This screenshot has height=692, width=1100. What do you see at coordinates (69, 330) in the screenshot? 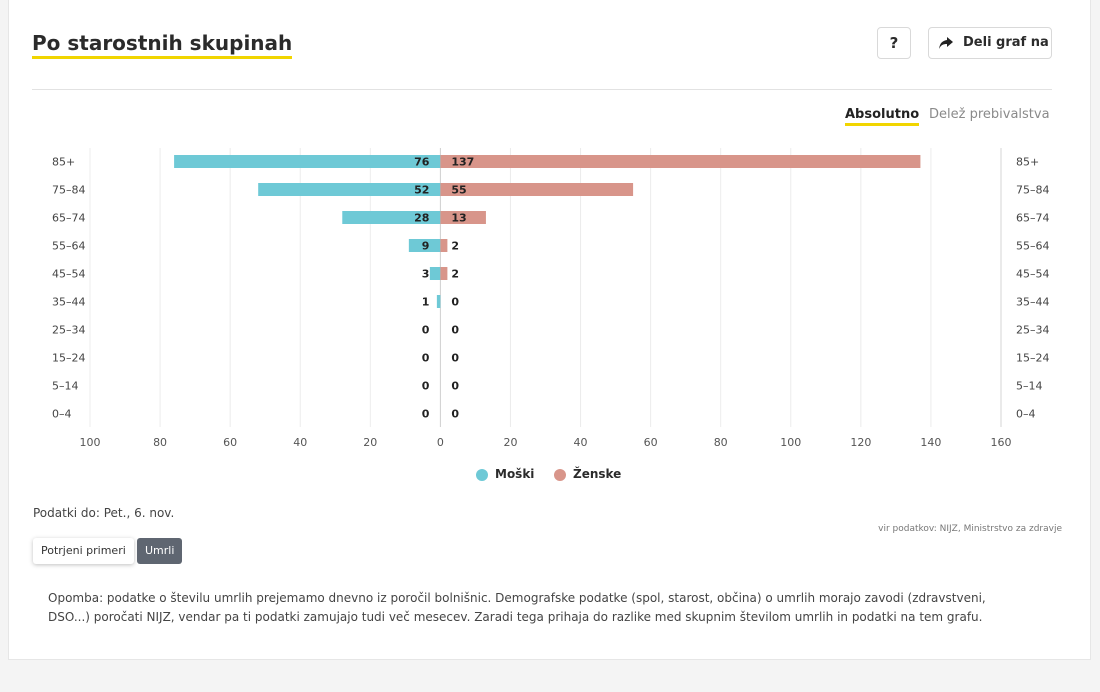
I see `y-tick-label-left: 25–34` at bounding box center [69, 330].